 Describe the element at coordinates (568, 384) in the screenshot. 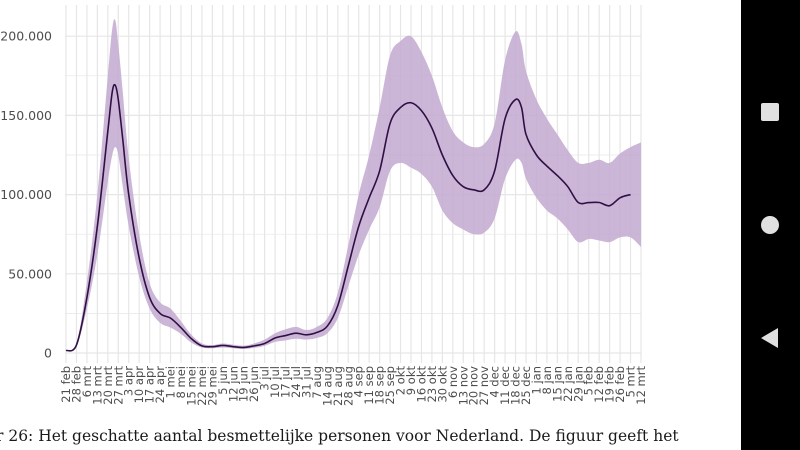

I see `x-tick-label: 22 jan` at that location.